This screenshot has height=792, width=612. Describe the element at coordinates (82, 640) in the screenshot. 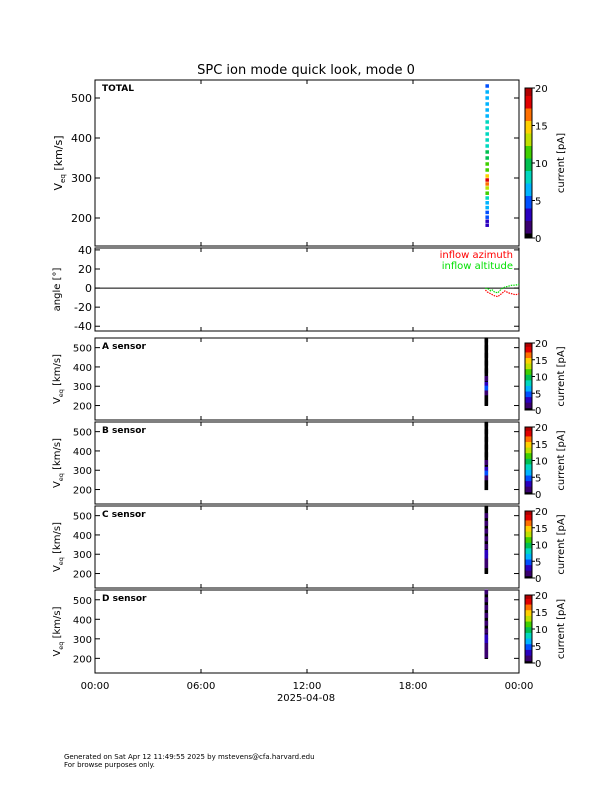

I see `y-tick-label: 300` at that location.